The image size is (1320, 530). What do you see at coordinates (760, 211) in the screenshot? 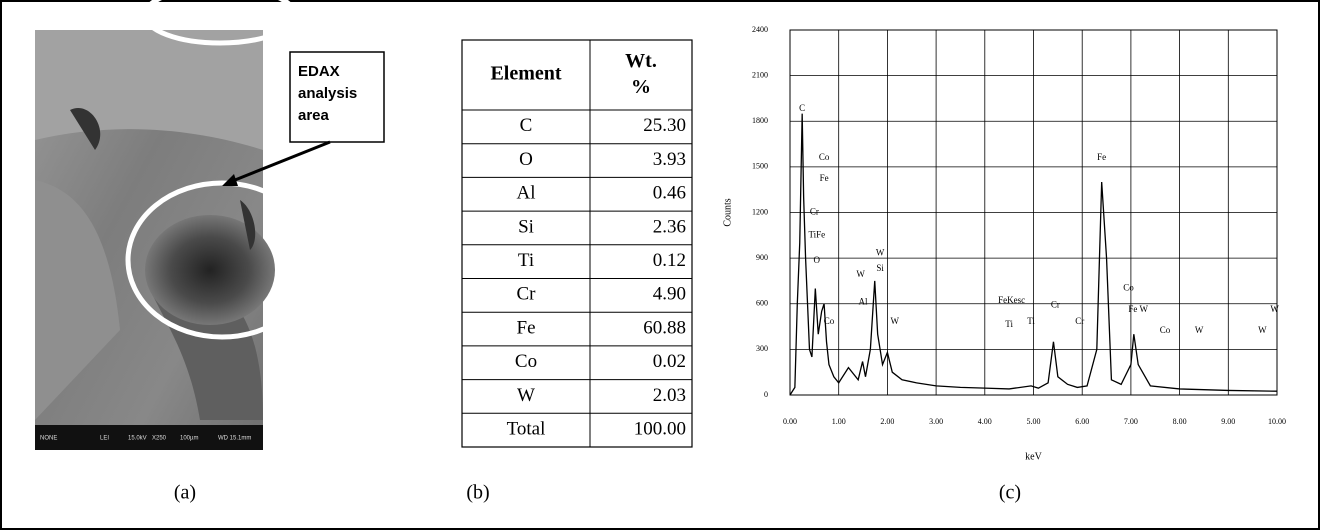
I see `y-tick-label: 1200` at bounding box center [760, 211].